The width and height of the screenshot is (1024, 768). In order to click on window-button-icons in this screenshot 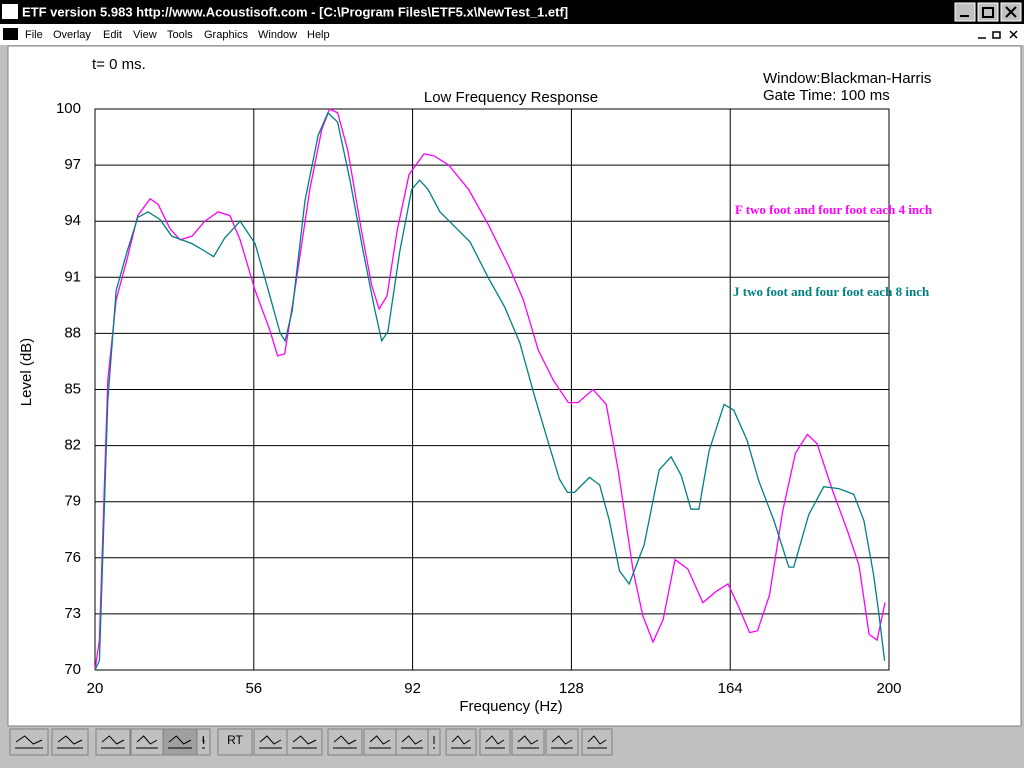, I will do `click(988, 12)`.